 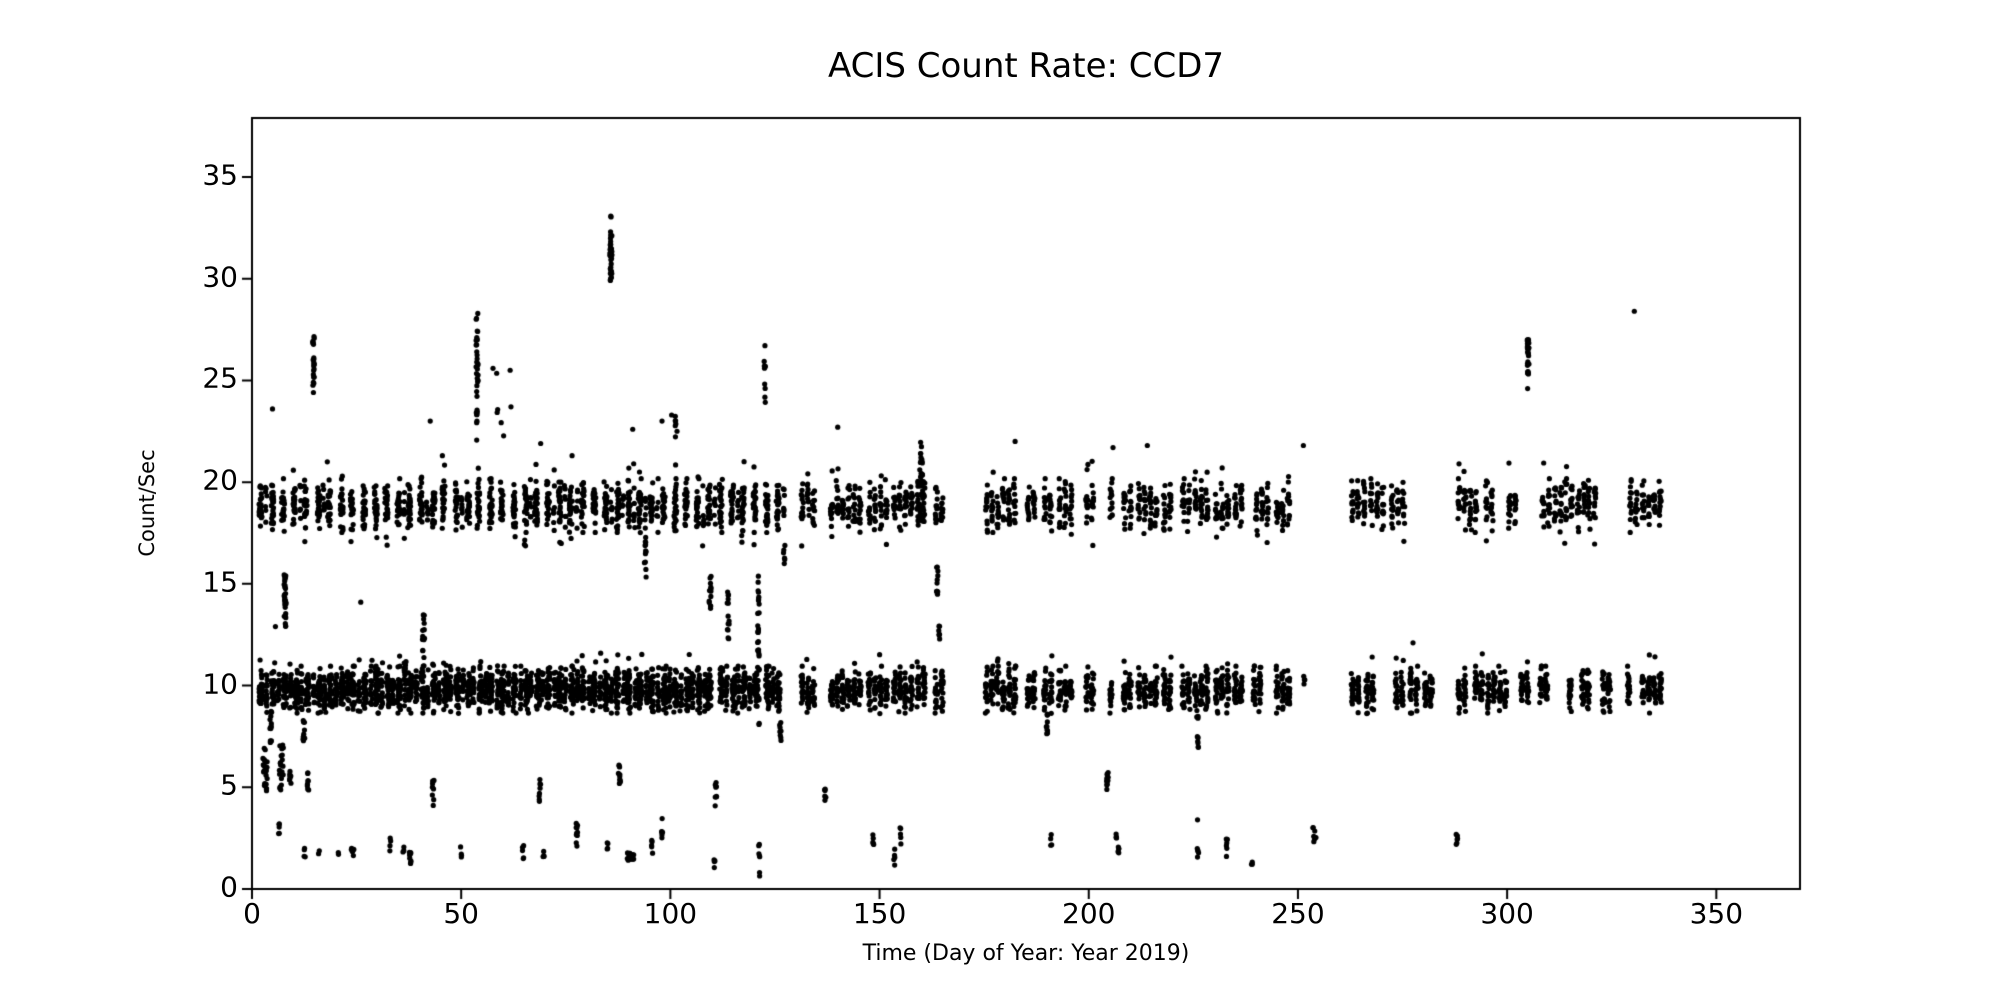 I want to click on x-tick-label: 0, so click(x=252, y=913).